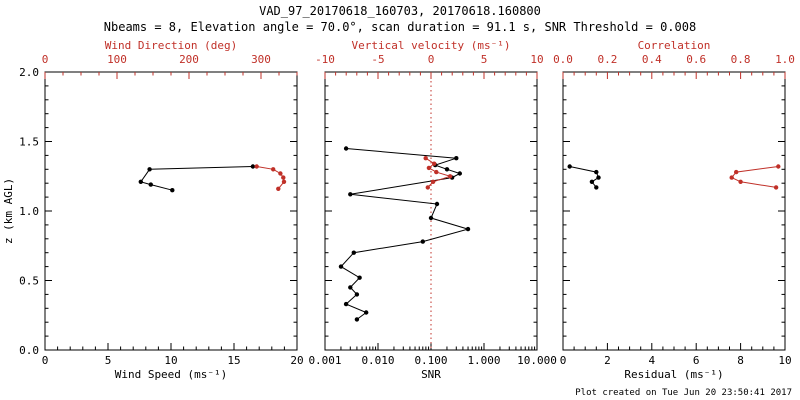 The height and width of the screenshot is (400, 800). Describe the element at coordinates (405, 234) in the screenshot. I see `snr-line` at that location.